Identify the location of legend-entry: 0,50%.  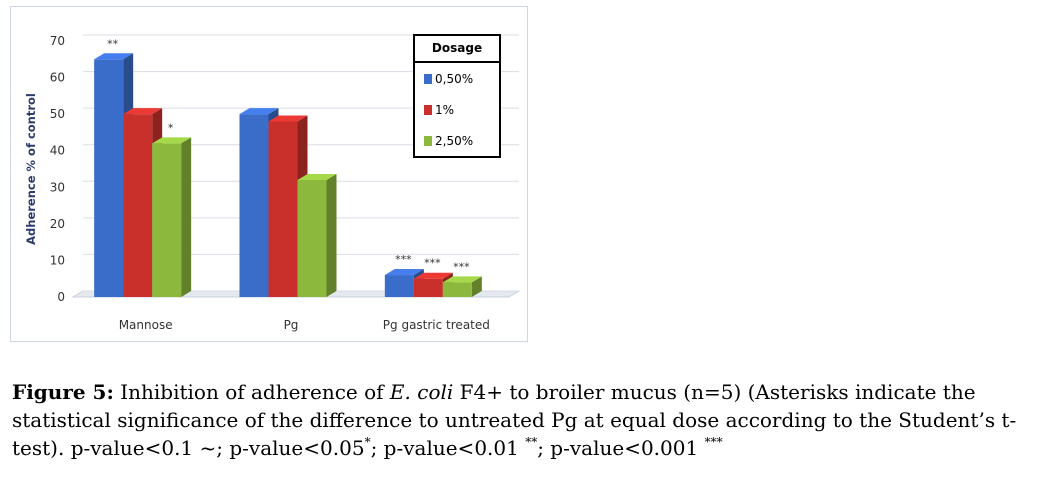
(454, 79).